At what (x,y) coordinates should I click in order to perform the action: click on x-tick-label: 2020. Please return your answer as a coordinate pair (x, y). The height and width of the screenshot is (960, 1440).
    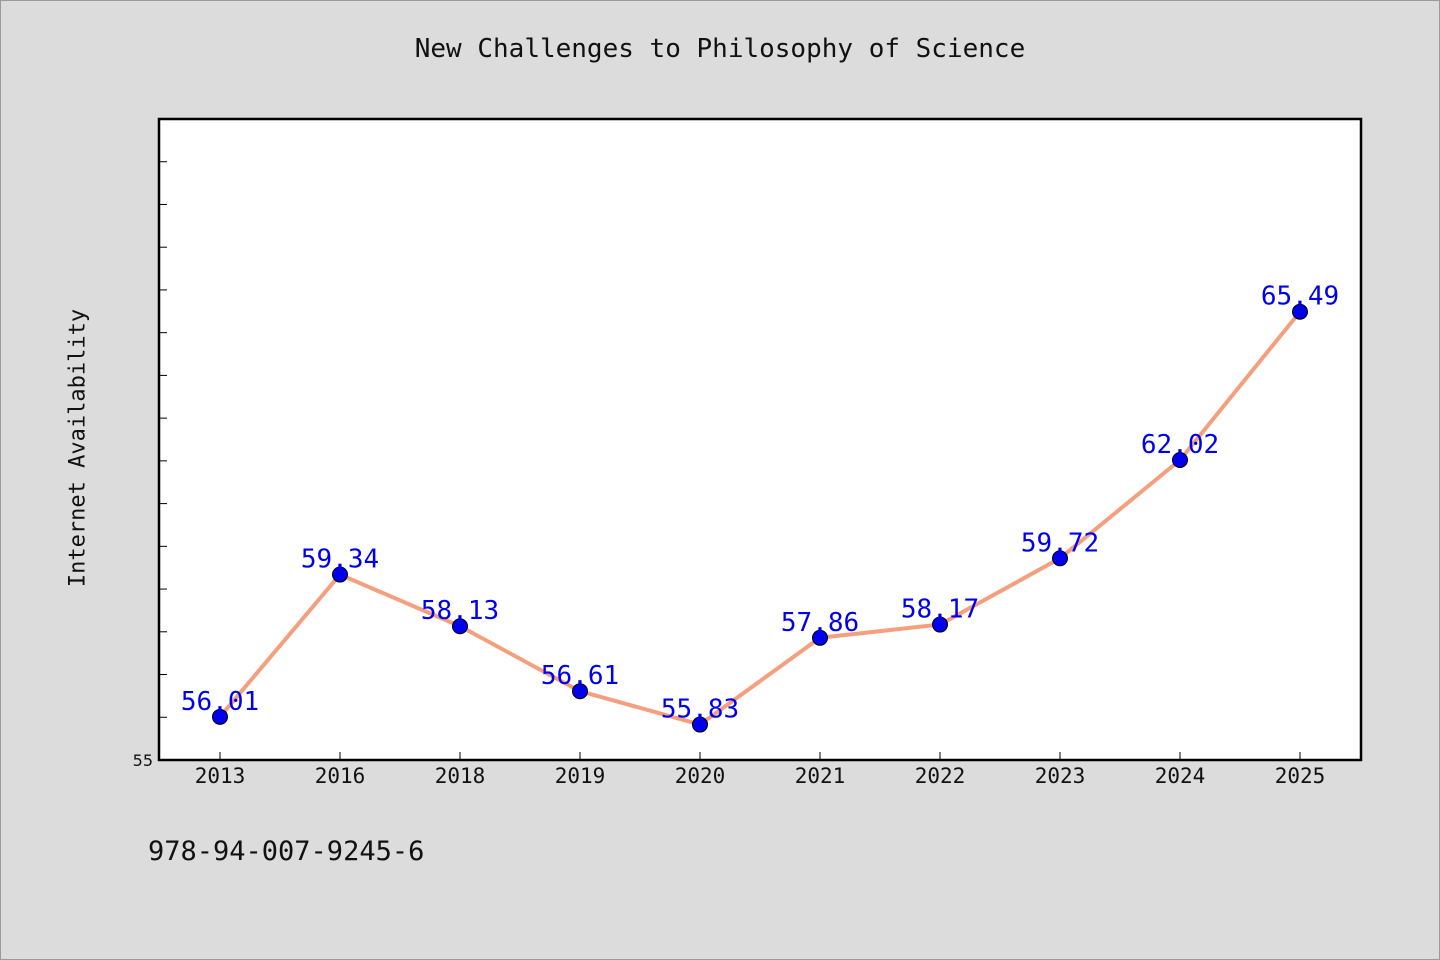
    Looking at the image, I should click on (700, 776).